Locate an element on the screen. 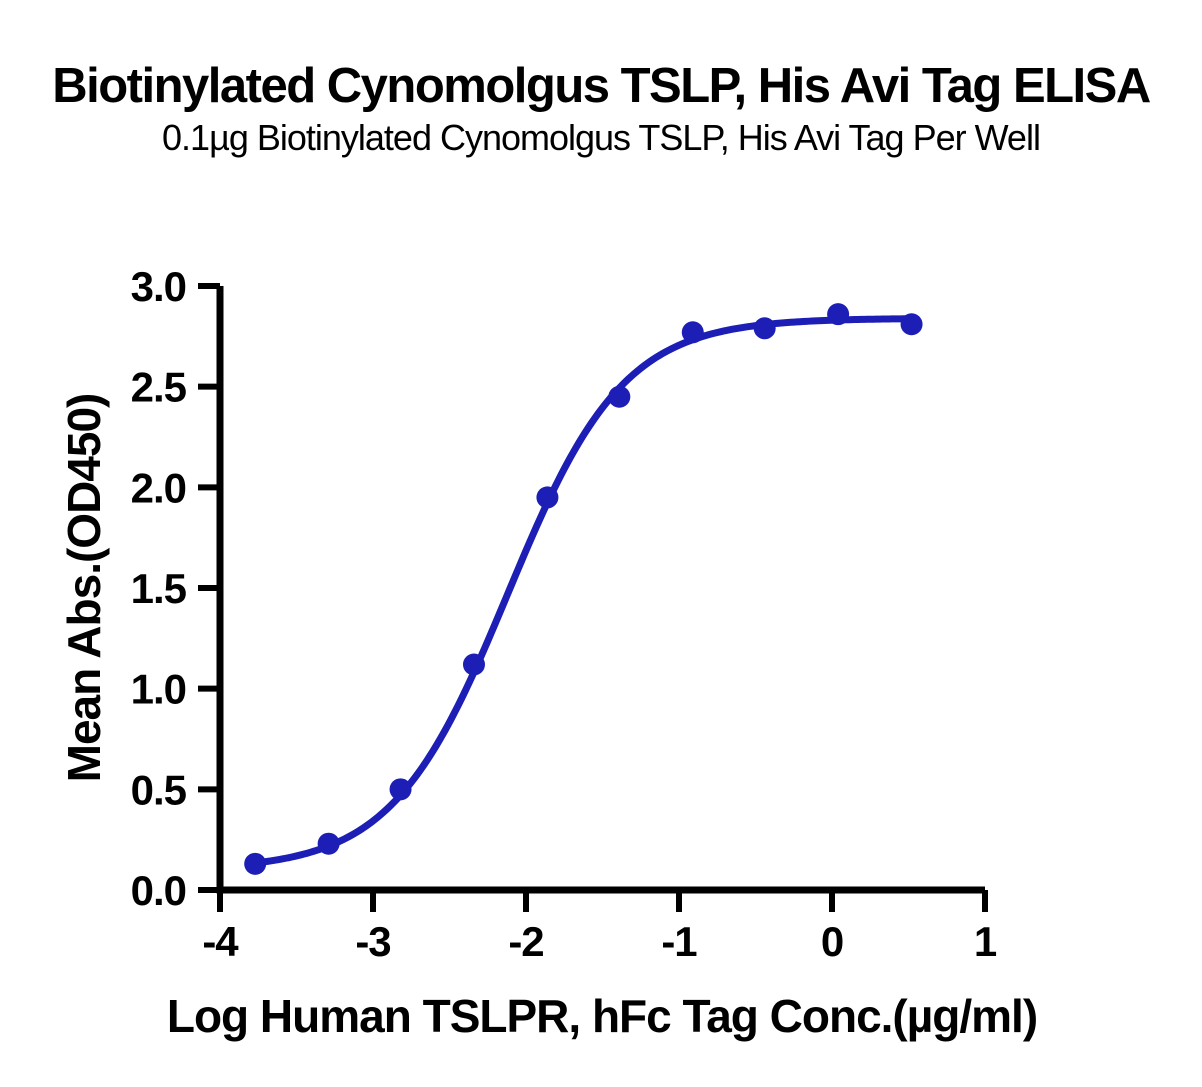 The width and height of the screenshot is (1202, 1087). y-axis-title: Mean Abs.(OD450) is located at coordinates (84, 588).